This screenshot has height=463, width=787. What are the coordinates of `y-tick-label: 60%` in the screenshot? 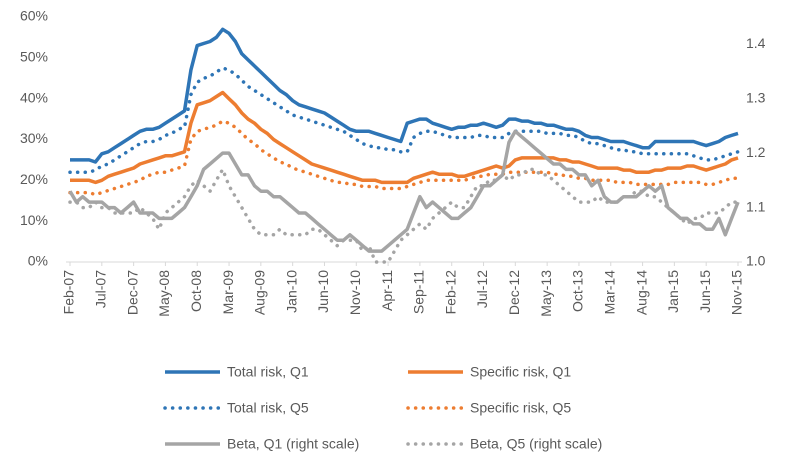 It's located at (34, 16).